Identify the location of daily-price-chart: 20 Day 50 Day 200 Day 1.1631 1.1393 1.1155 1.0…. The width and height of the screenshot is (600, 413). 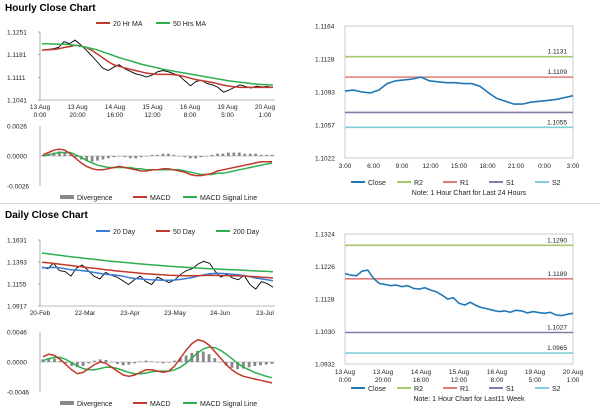
(141, 273).